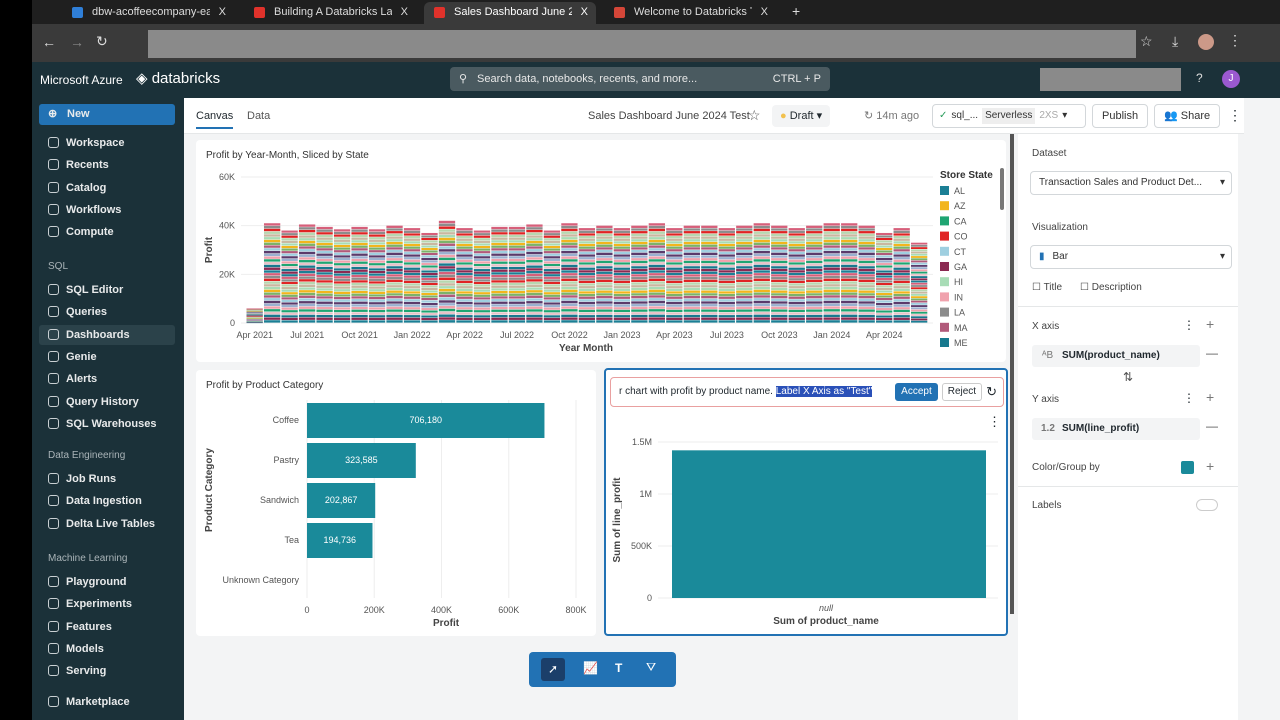 The height and width of the screenshot is (720, 1280). I want to click on menu-icon: ⋮, so click(1235, 40).